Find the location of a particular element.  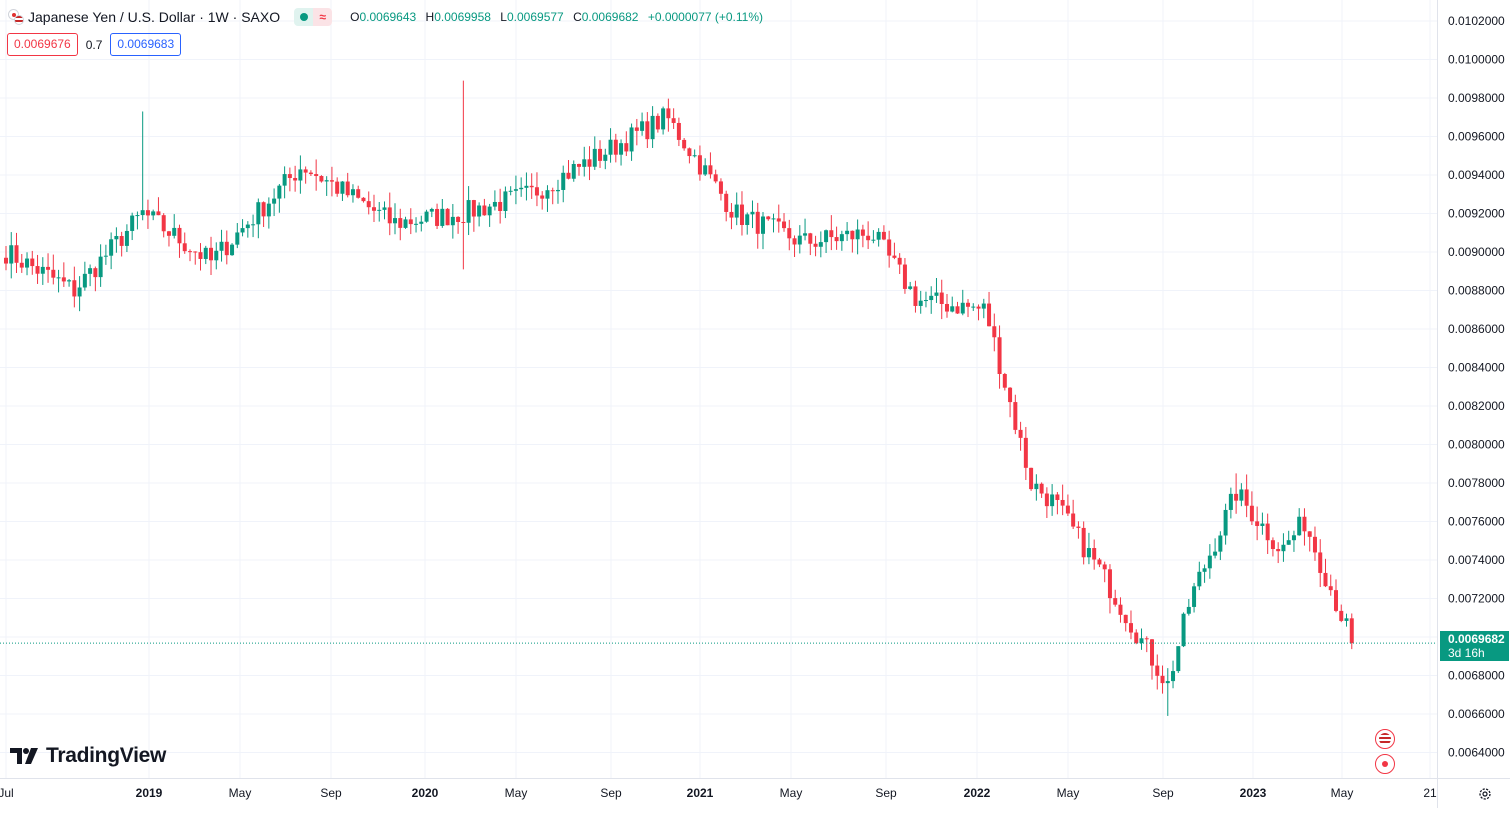

price-tick-label: 0.0088000 is located at coordinates (1476, 291).